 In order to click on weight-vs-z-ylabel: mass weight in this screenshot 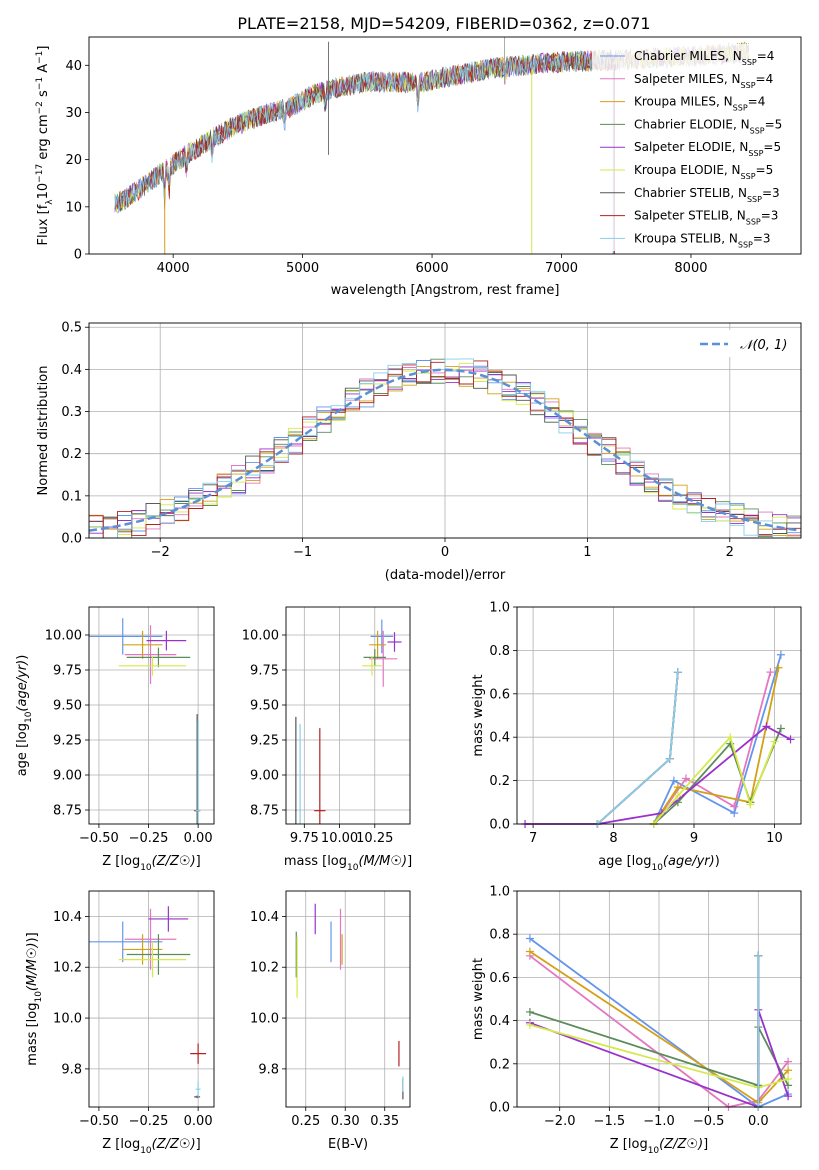, I will do `click(478, 999)`.